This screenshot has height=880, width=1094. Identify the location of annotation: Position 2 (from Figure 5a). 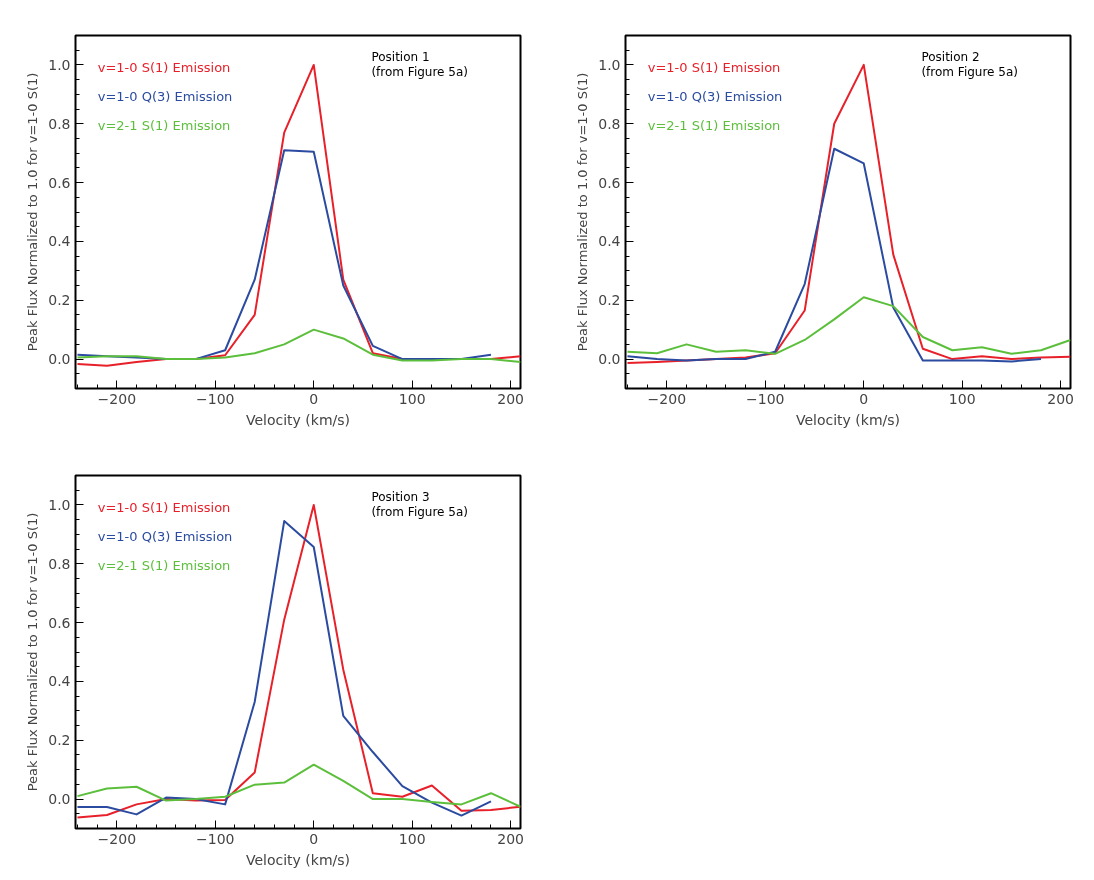
(969, 64).